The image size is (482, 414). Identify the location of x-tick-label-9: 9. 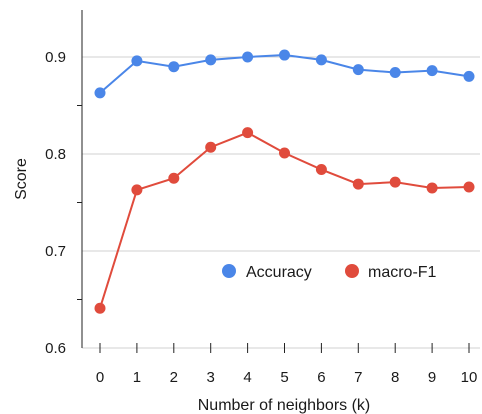
(432, 377).